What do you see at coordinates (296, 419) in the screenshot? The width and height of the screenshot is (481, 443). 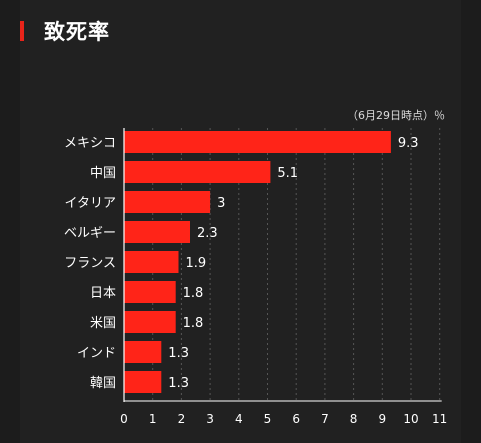 I see `x-tick-label: 6` at bounding box center [296, 419].